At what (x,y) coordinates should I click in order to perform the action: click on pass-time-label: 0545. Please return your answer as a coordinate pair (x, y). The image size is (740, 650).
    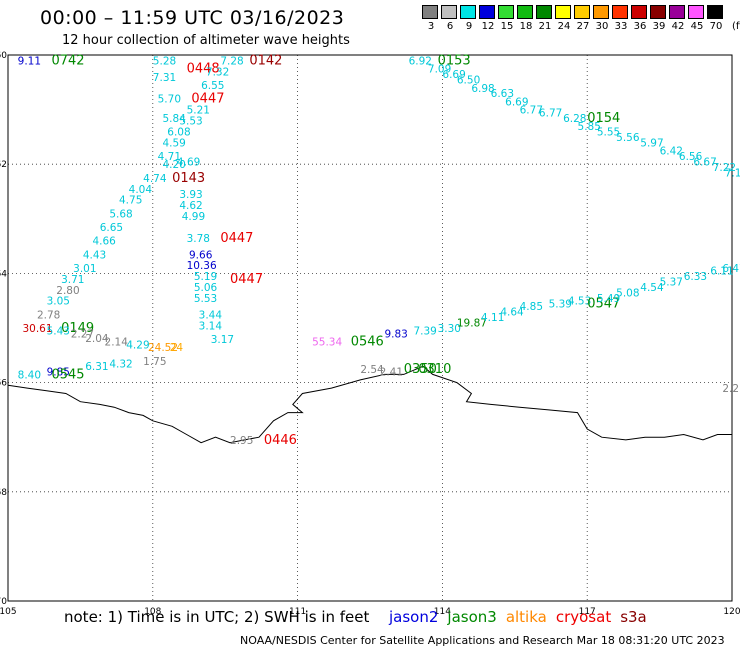
    Looking at the image, I should click on (67, 374).